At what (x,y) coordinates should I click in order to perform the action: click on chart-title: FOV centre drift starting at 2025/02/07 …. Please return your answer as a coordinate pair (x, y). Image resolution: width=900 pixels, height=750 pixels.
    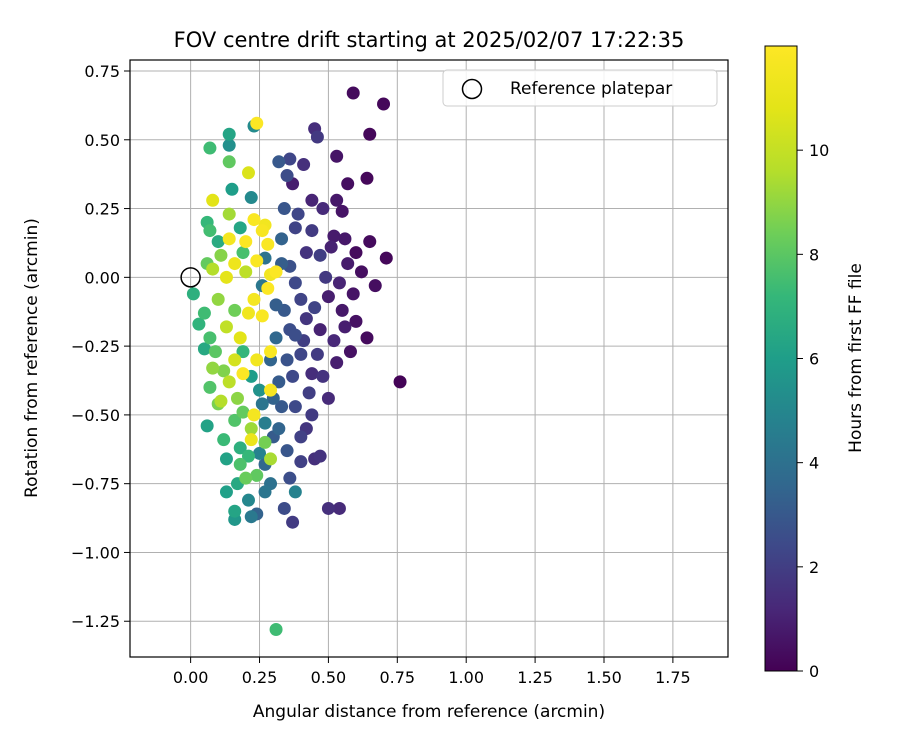
    Looking at the image, I should click on (429, 40).